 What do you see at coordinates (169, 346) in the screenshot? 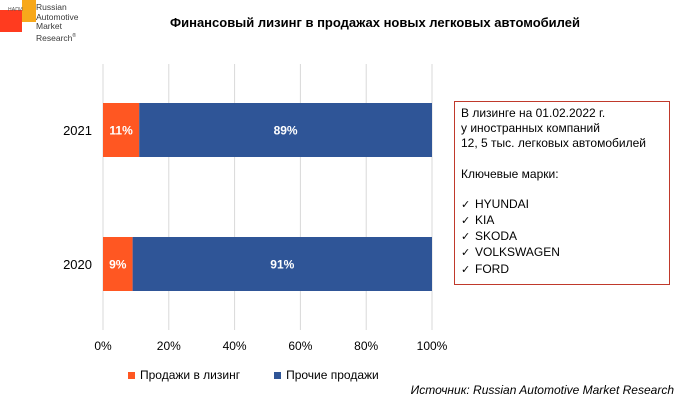
I see `x-tick-label: 20%` at bounding box center [169, 346].